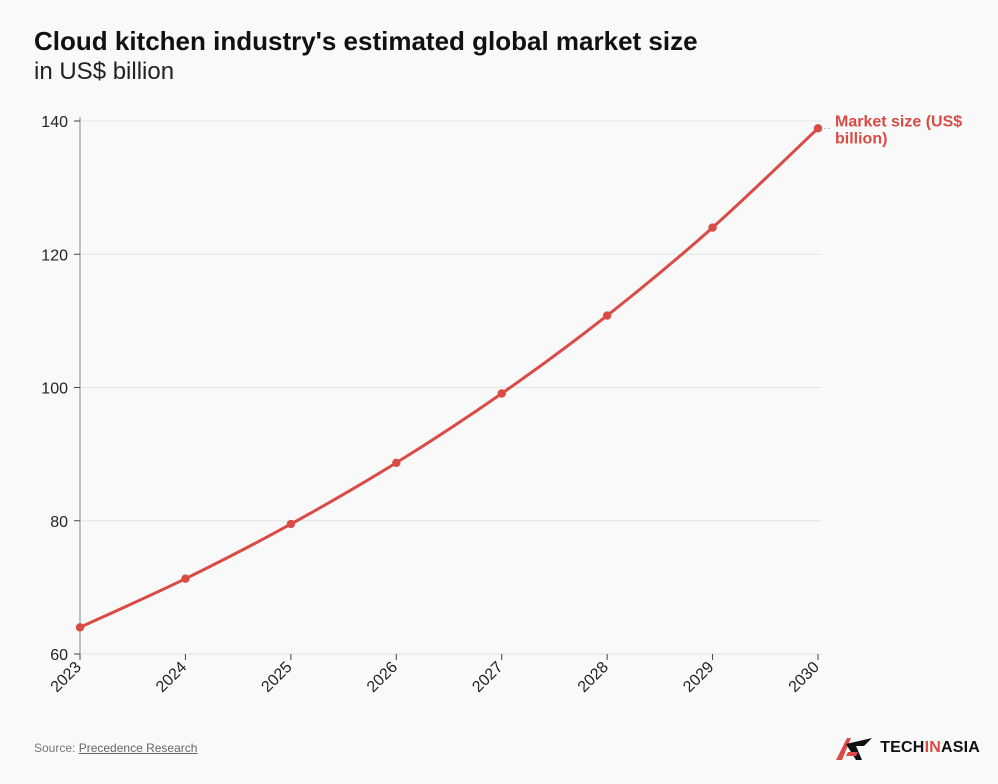  I want to click on source-link: Precedence Research, so click(138, 748).